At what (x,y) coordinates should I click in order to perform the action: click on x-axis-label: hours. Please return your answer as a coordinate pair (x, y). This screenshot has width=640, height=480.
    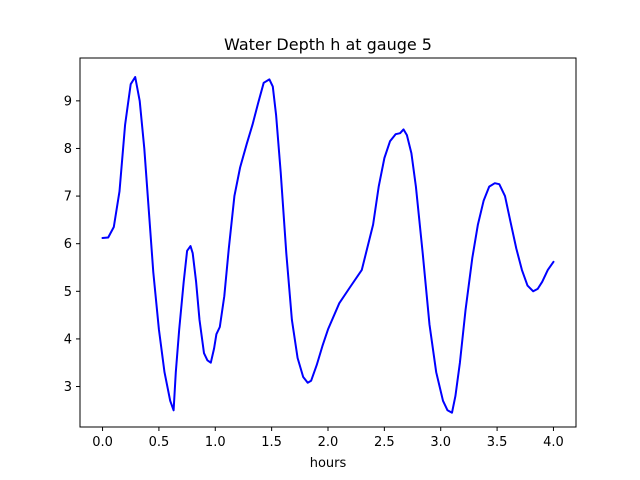
    Looking at the image, I should click on (328, 463).